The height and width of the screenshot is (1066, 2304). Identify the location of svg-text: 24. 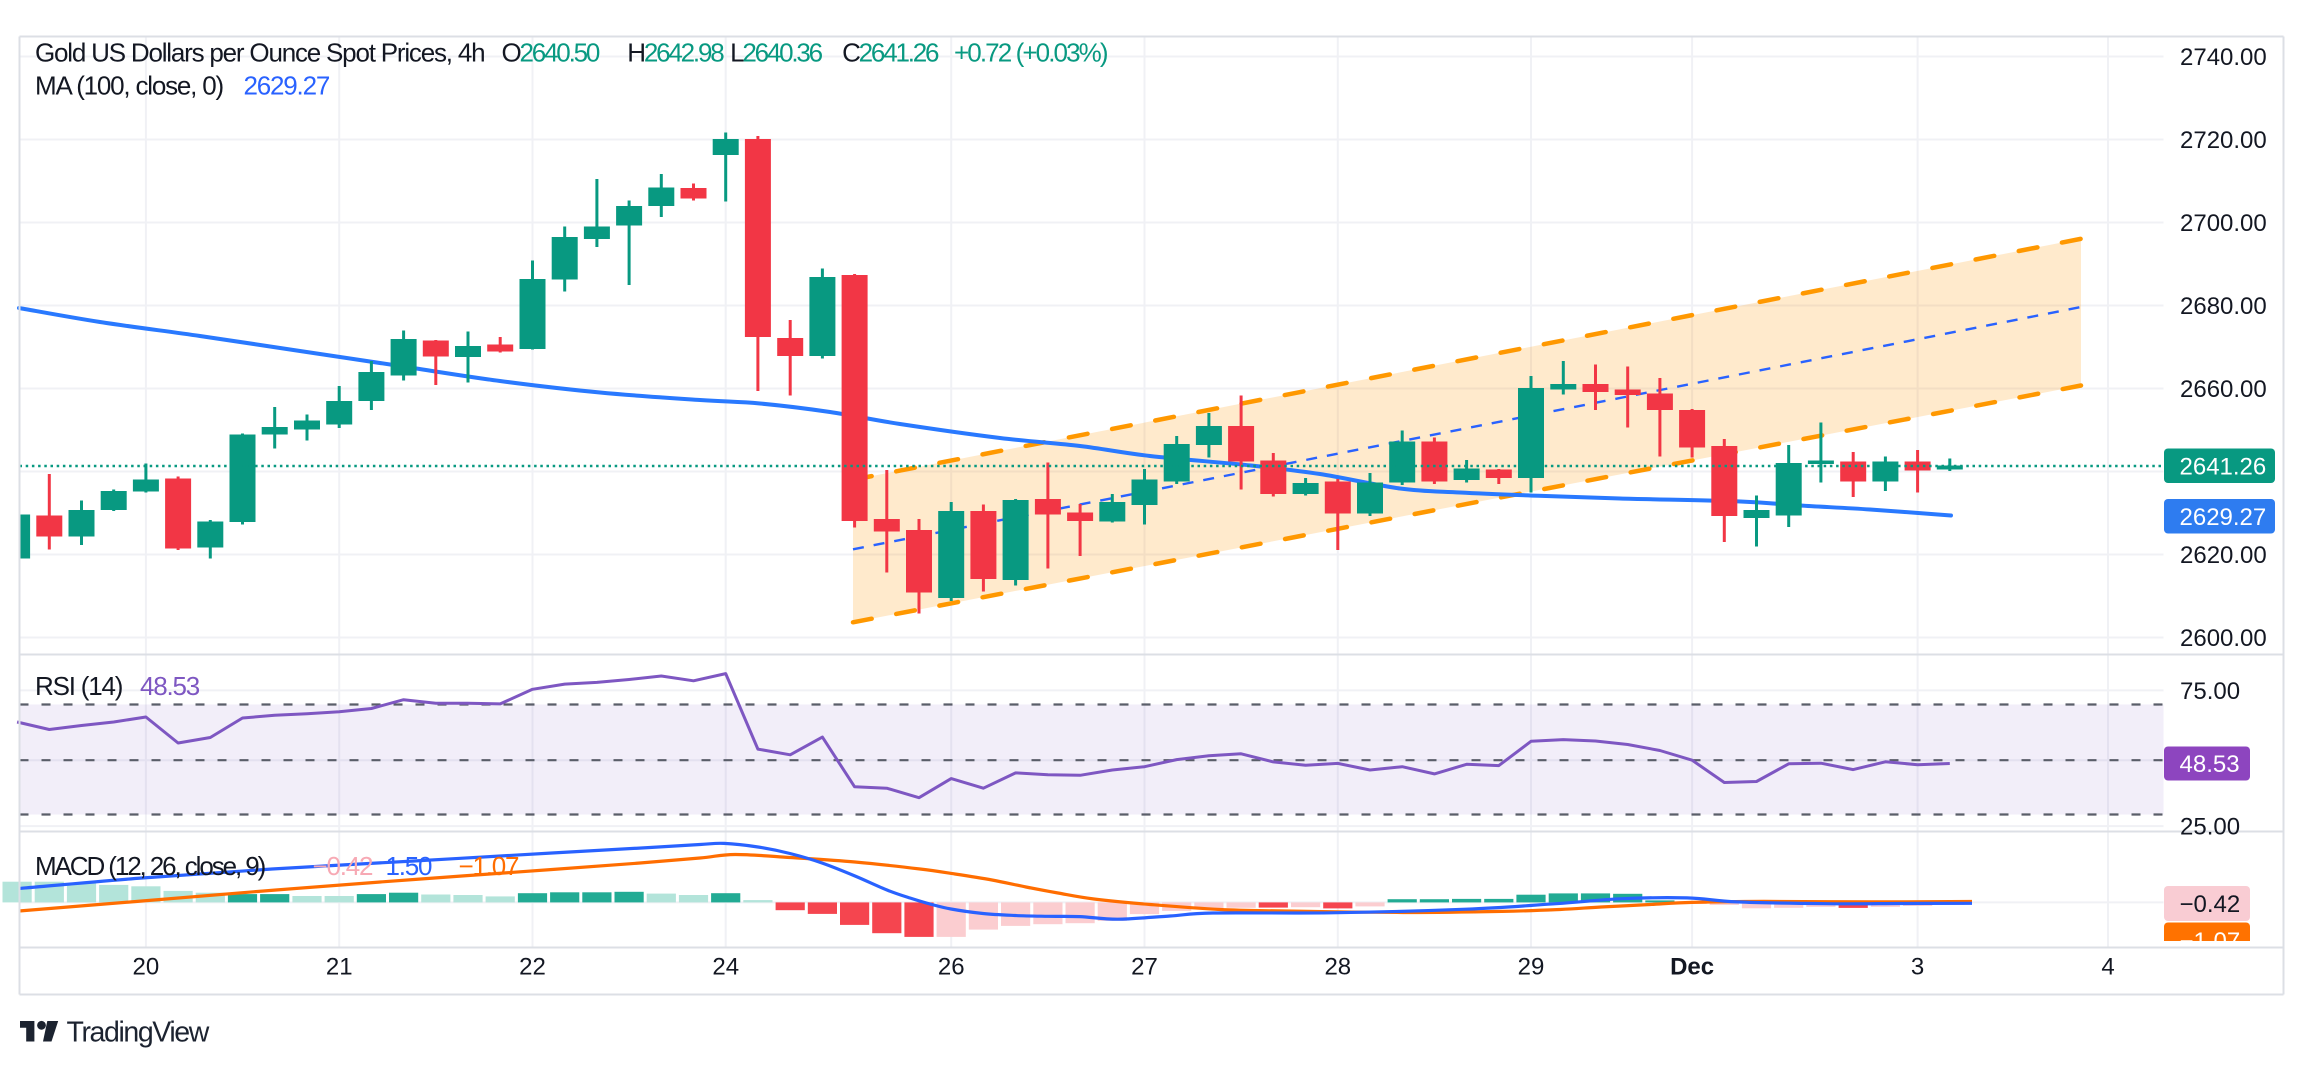
(725, 967).